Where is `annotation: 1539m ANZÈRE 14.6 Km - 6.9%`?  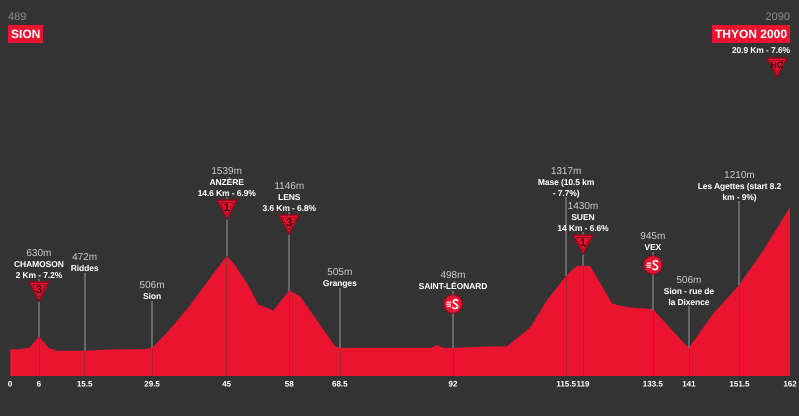
annotation: 1539m ANZÈRE 14.6 Km - 6.9% is located at coordinates (227, 182).